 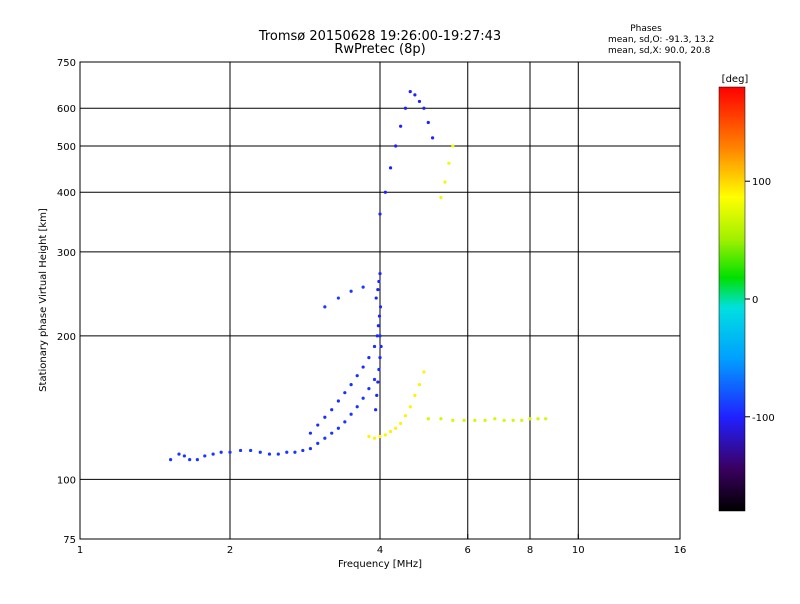 What do you see at coordinates (760, 300) in the screenshot?
I see `colorbar-ticks: 100 0 -100` at bounding box center [760, 300].